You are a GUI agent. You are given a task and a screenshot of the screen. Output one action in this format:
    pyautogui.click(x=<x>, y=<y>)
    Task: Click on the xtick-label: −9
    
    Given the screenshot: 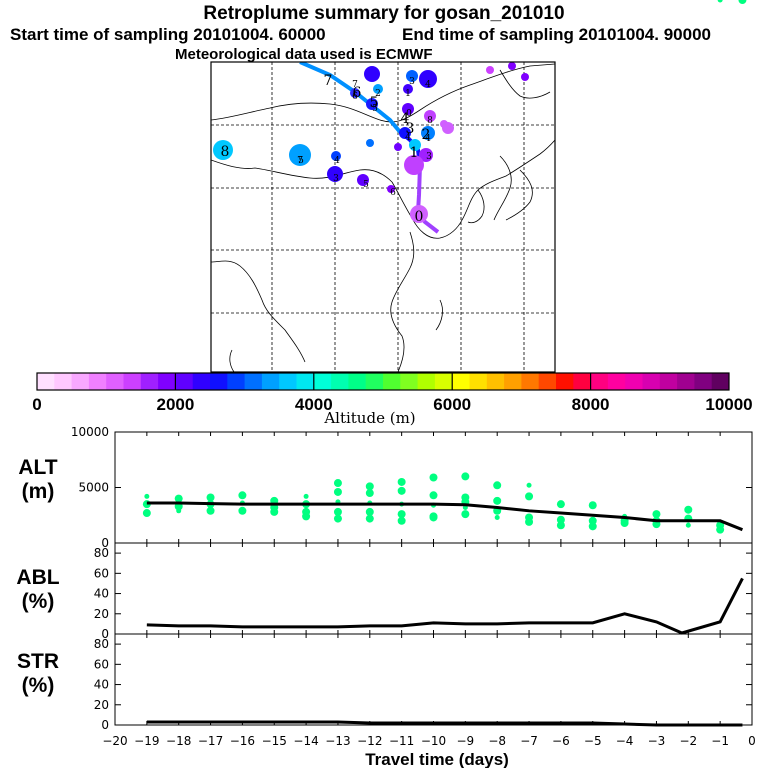 What is the action you would take?
    pyautogui.click(x=465, y=741)
    